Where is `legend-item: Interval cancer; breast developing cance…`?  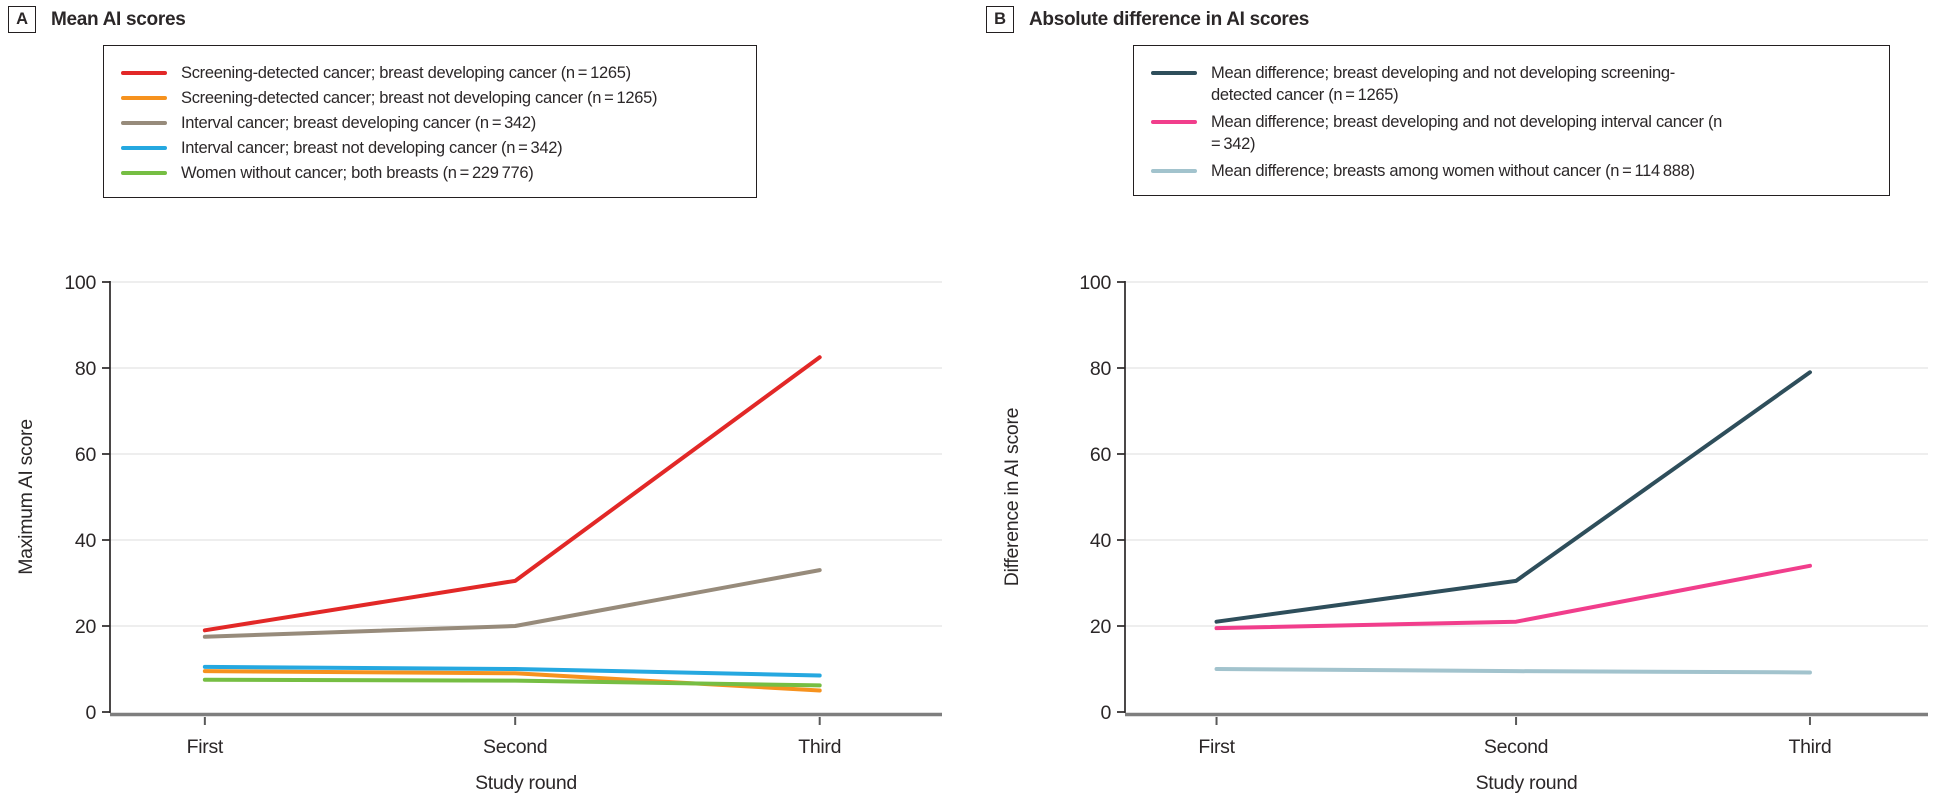
legend-item: Interval cancer; breast developing cance… is located at coordinates (429, 123).